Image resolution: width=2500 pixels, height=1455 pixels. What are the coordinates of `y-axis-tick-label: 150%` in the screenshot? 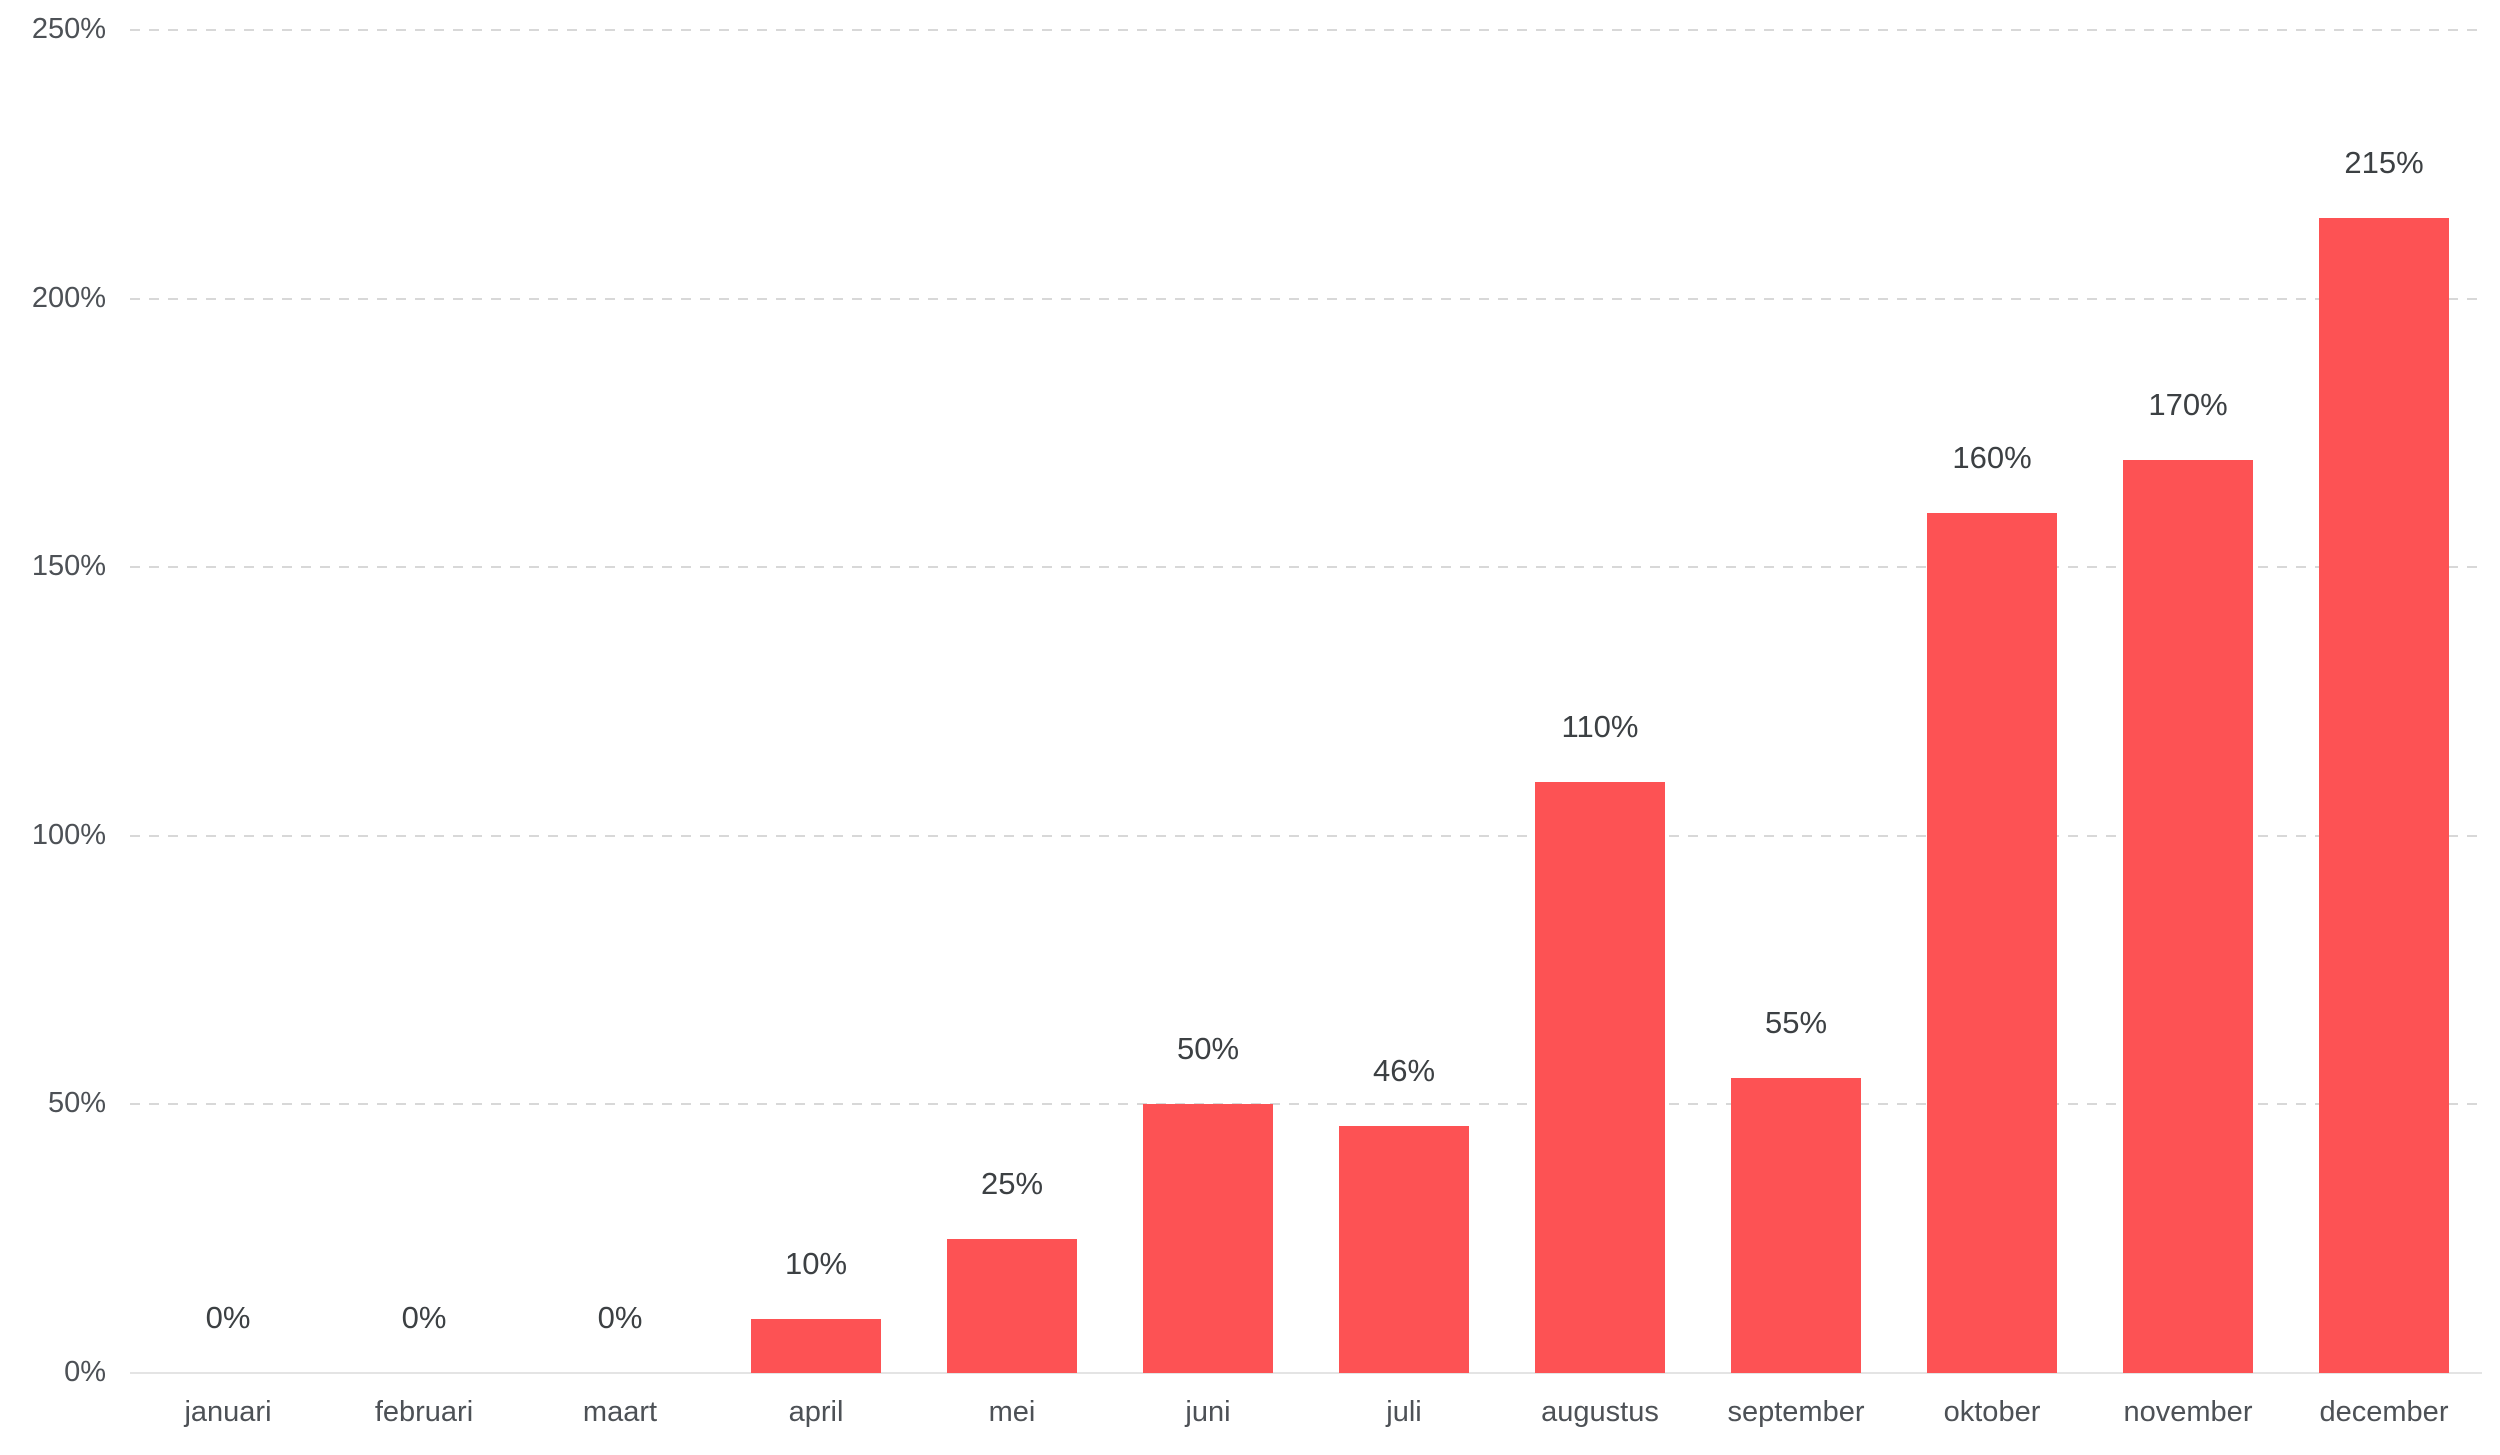 It's located at (68, 566).